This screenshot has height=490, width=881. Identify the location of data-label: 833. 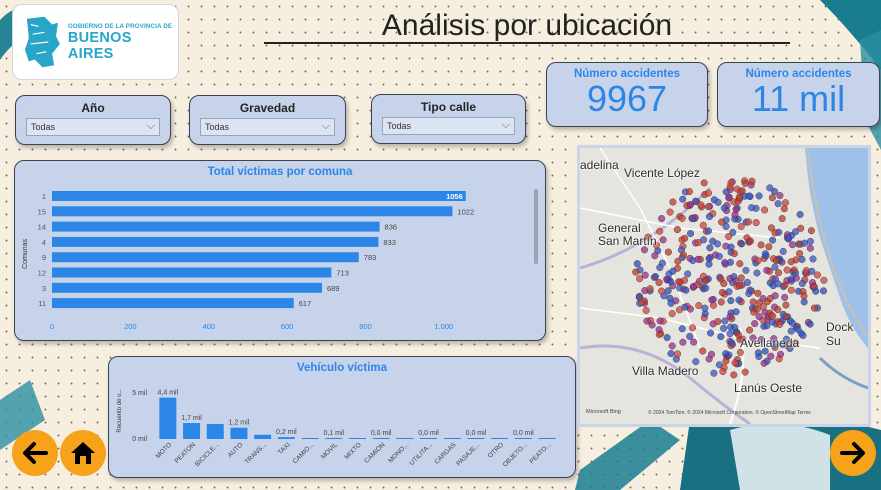
(389, 242).